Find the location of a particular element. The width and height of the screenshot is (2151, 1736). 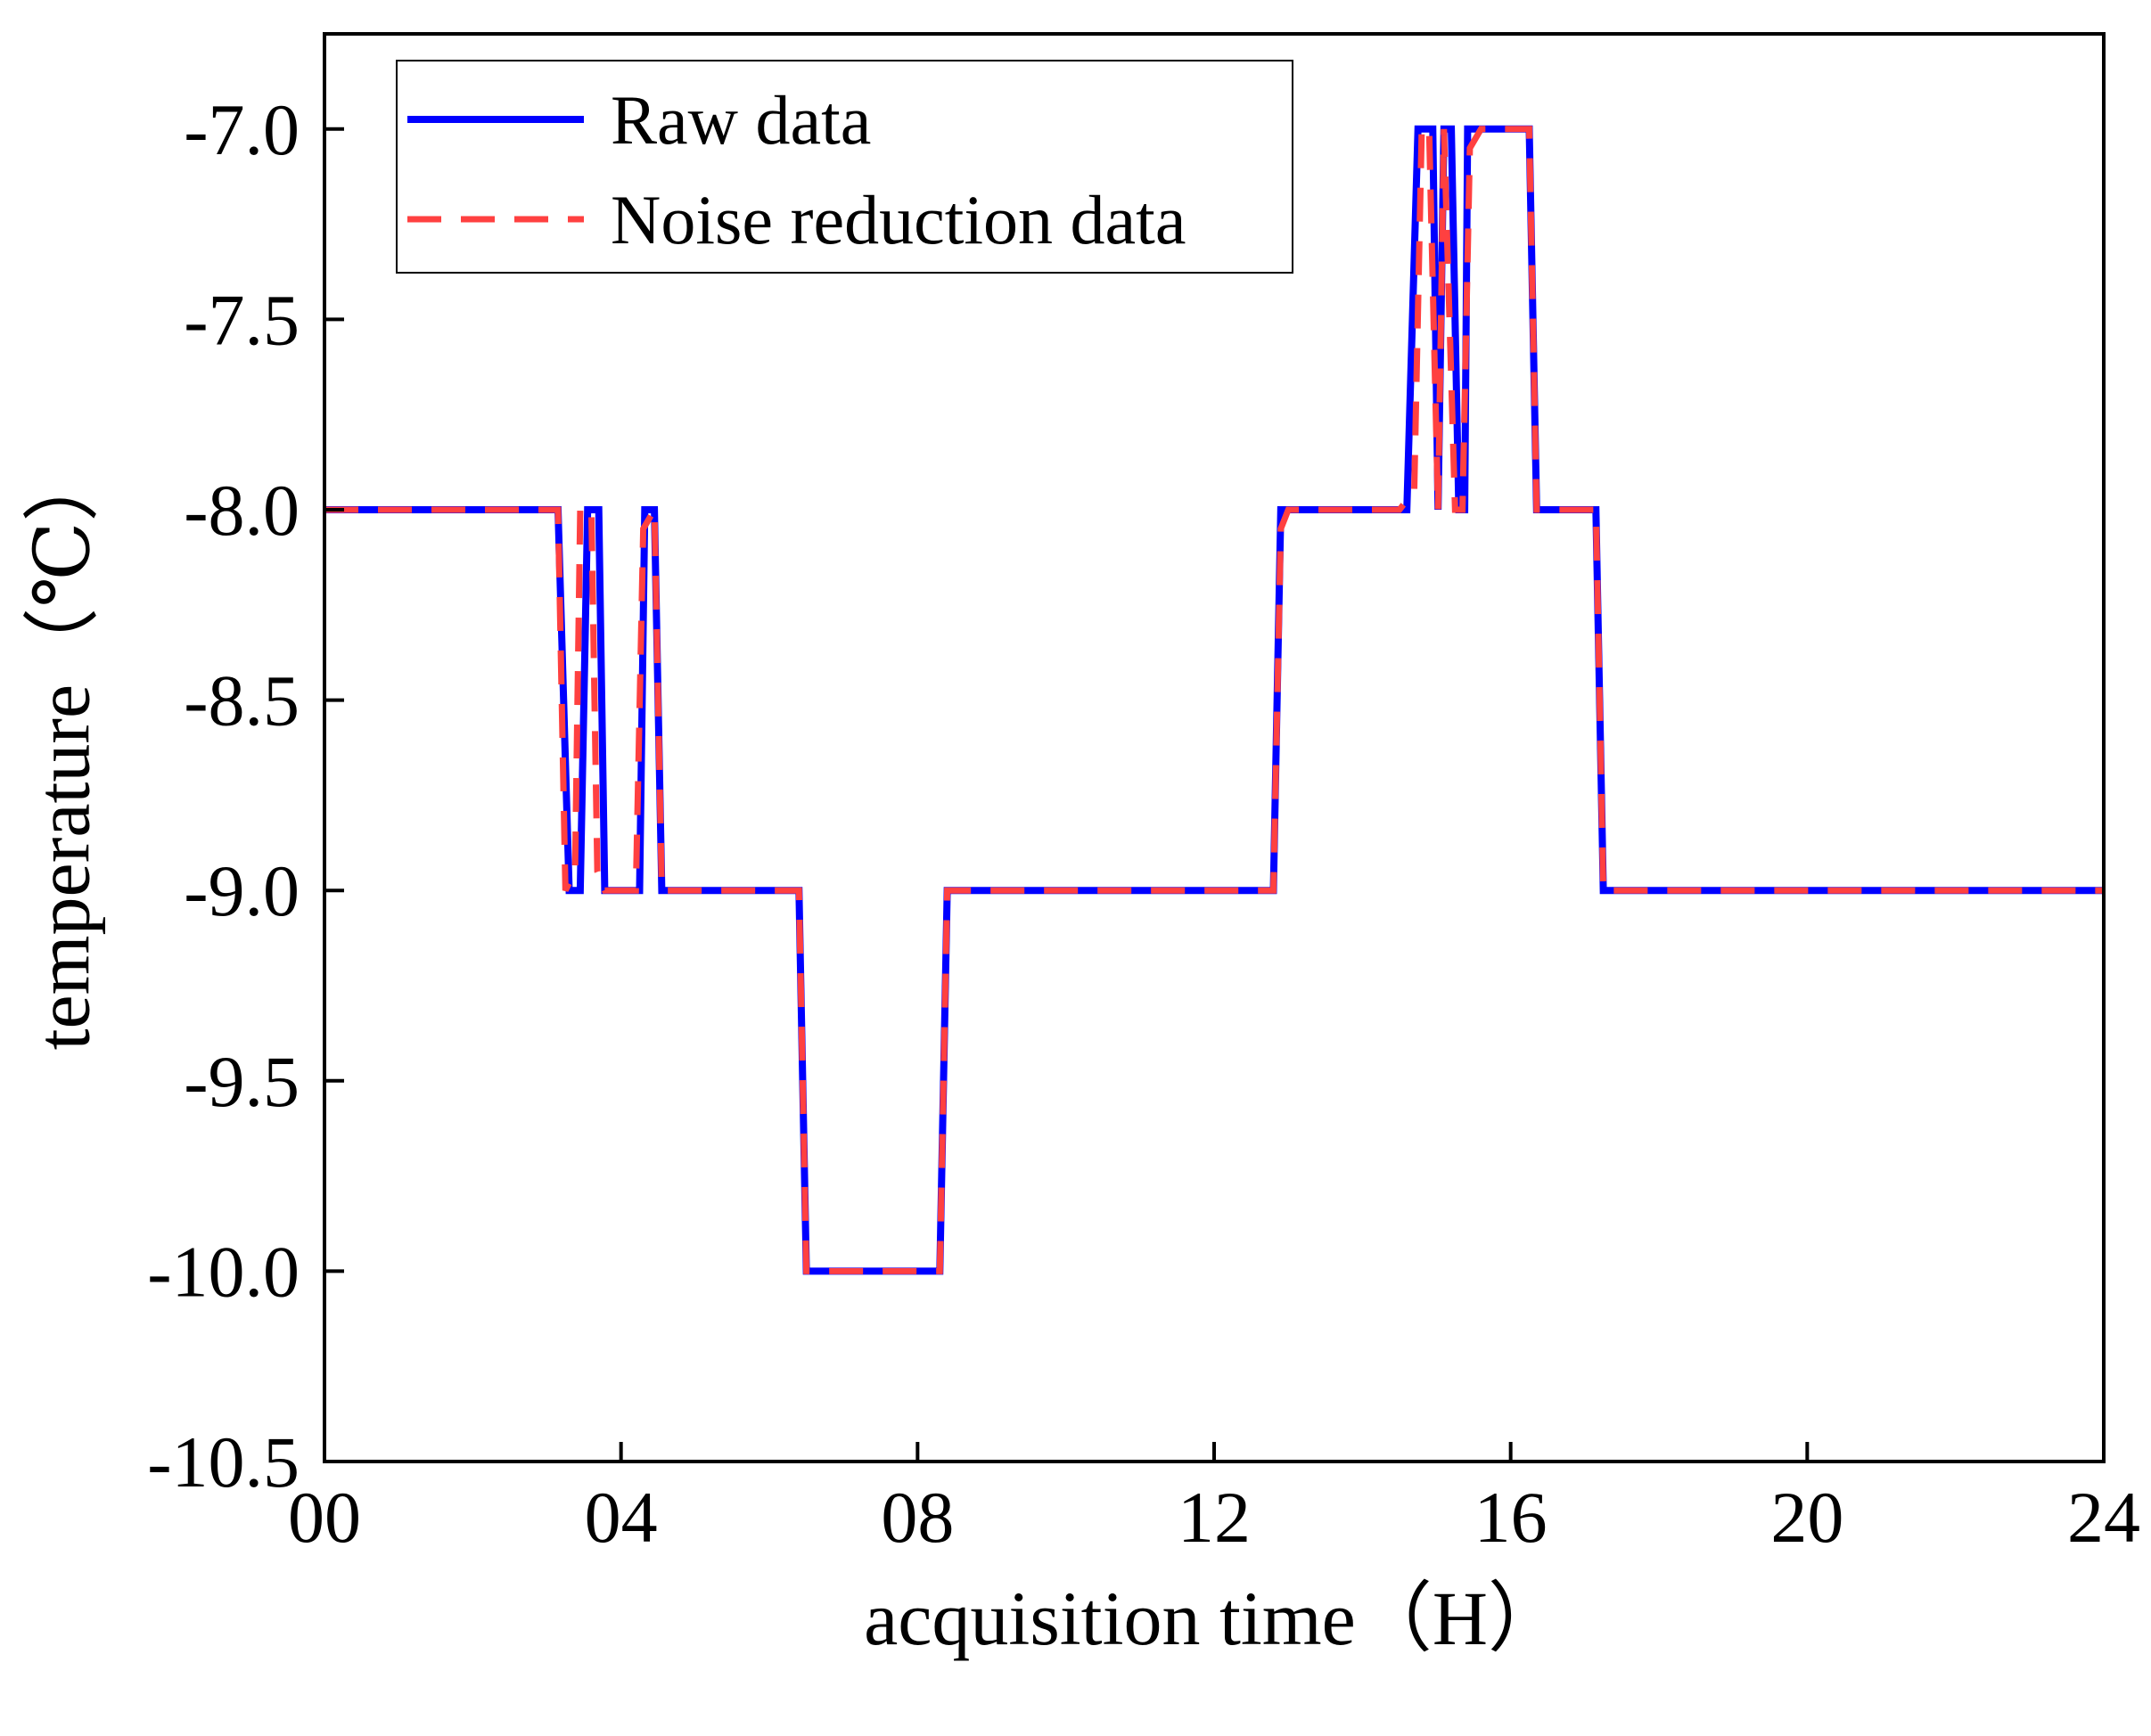

y-tick-label: -9.0 is located at coordinates (242, 891).